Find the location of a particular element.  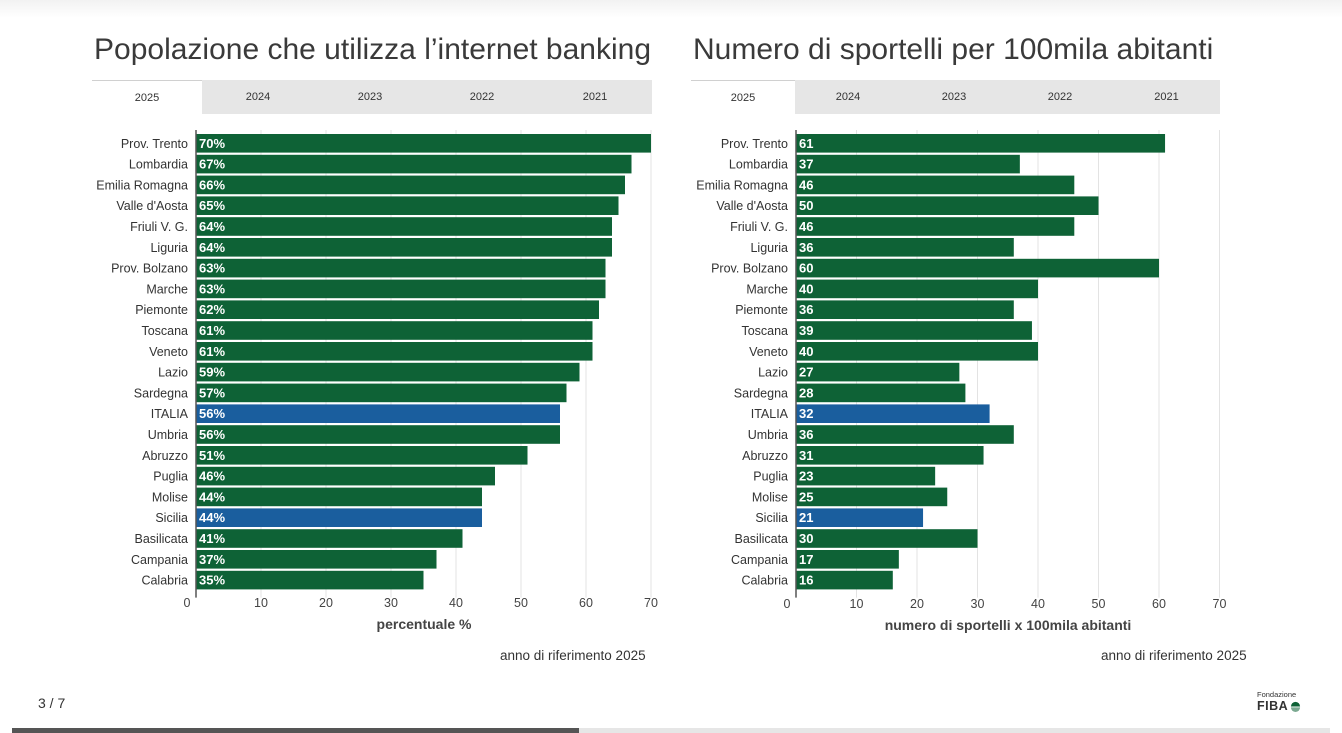

value-label-3: 65% is located at coordinates (212, 205).